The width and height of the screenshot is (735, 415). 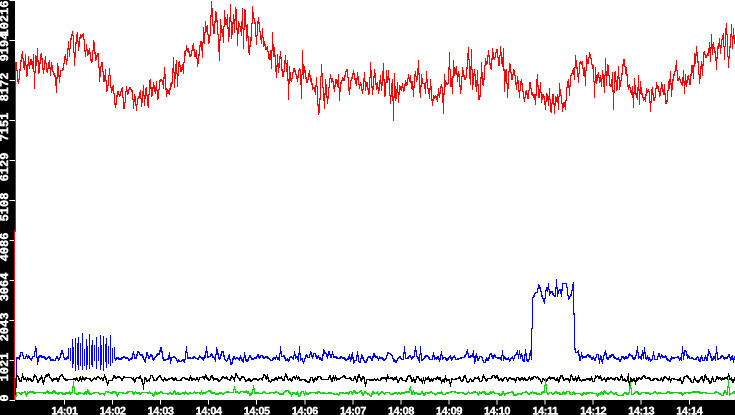 What do you see at coordinates (497, 410) in the screenshot?
I see `svg-text: 14:10` at bounding box center [497, 410].